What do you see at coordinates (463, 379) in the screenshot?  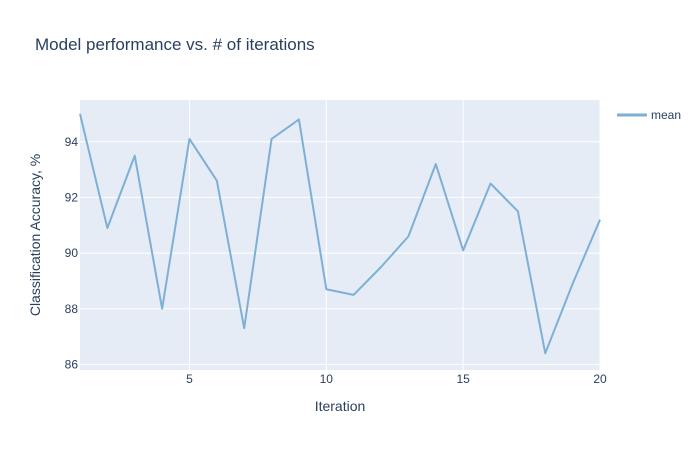 I see `x-tick-label-15: 15` at bounding box center [463, 379].